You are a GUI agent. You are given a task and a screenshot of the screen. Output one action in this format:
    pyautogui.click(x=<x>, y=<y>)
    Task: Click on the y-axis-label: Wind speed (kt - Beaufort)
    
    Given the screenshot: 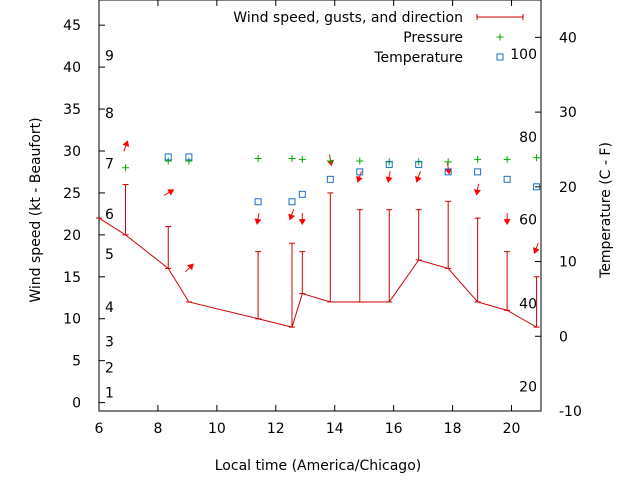 What is the action you would take?
    pyautogui.click(x=36, y=209)
    